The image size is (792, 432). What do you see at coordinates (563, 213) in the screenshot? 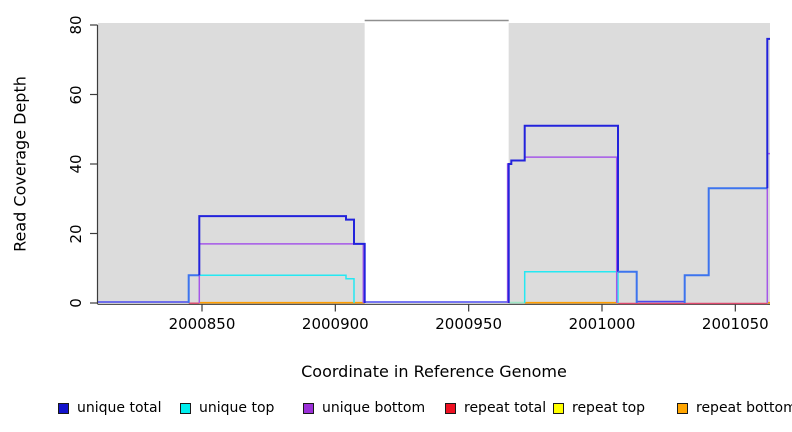
I see `line-unique-total-hump2` at bounding box center [563, 213].